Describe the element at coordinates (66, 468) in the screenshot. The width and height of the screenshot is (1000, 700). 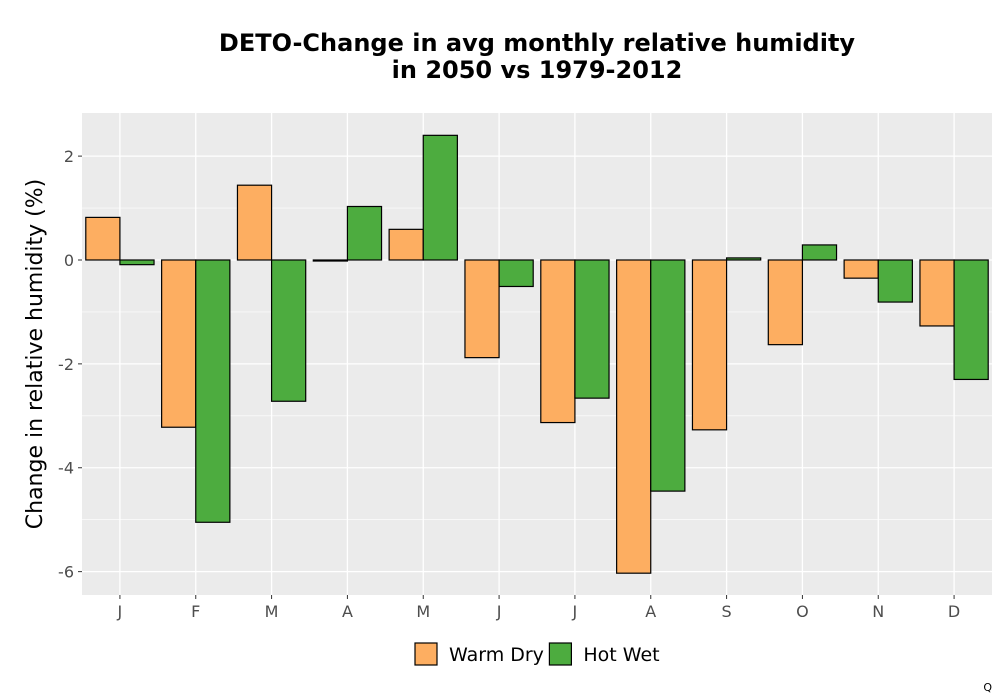
I see `y-tick-label: -4` at that location.